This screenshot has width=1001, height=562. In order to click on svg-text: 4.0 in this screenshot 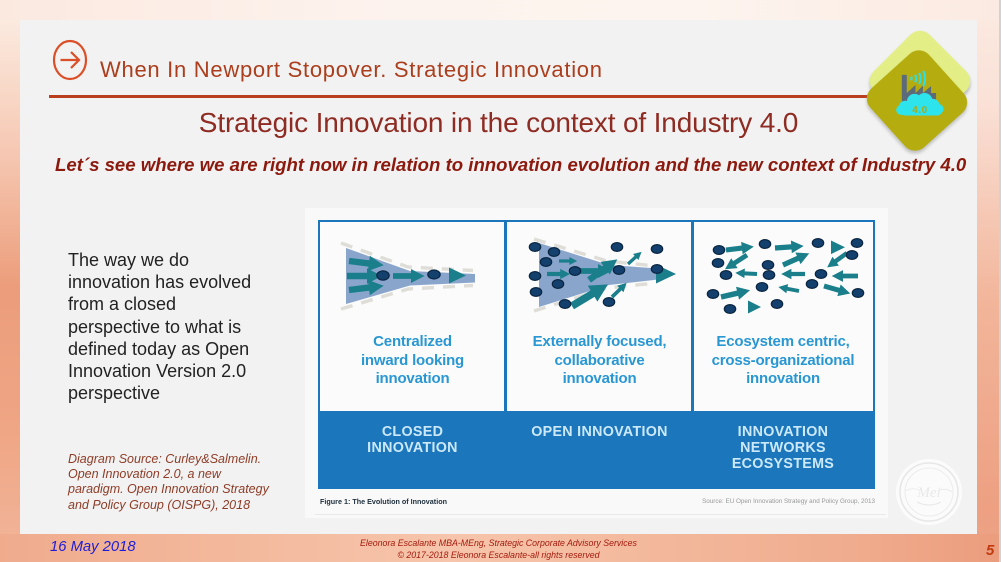, I will do `click(919, 110)`.